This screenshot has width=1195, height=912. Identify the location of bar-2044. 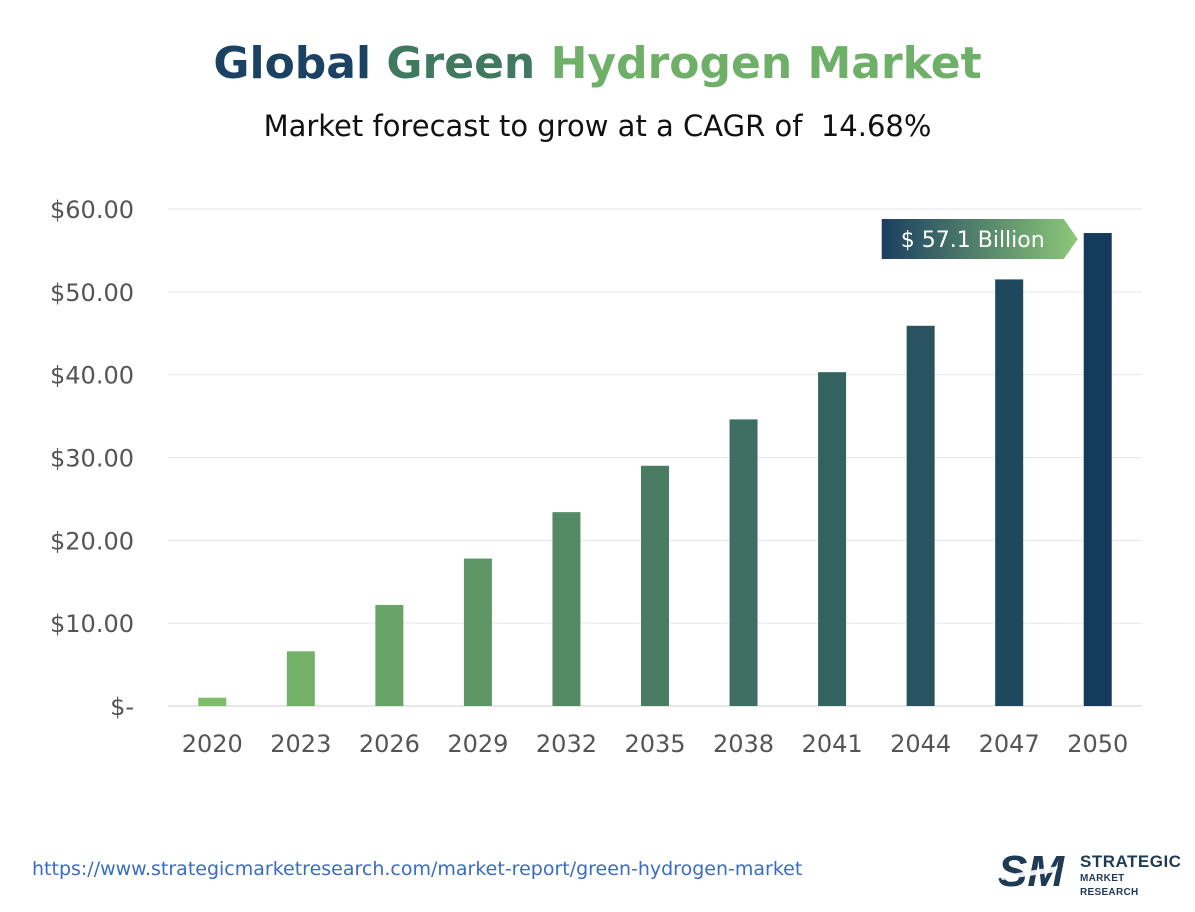
(920, 515).